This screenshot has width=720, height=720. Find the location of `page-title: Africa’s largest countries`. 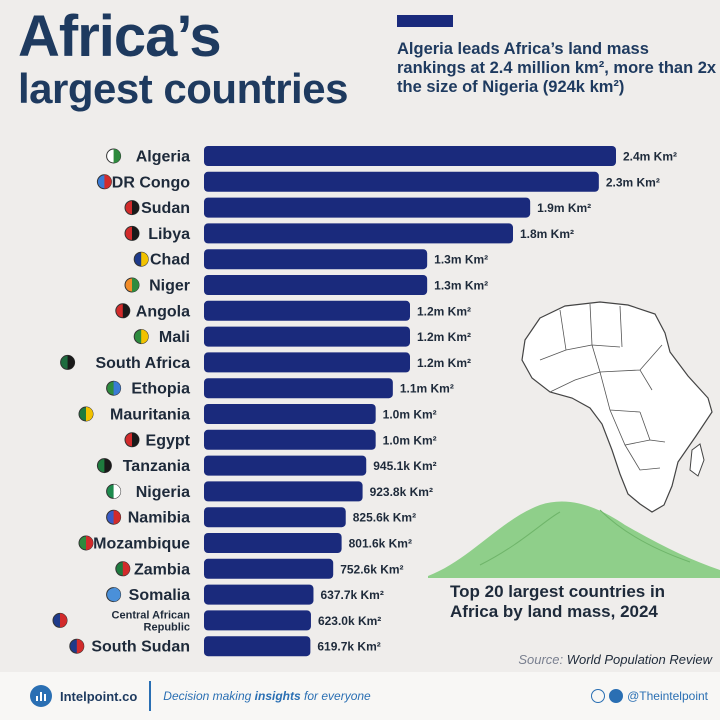

page-title: Africa’s largest countries is located at coordinates (183, 59).